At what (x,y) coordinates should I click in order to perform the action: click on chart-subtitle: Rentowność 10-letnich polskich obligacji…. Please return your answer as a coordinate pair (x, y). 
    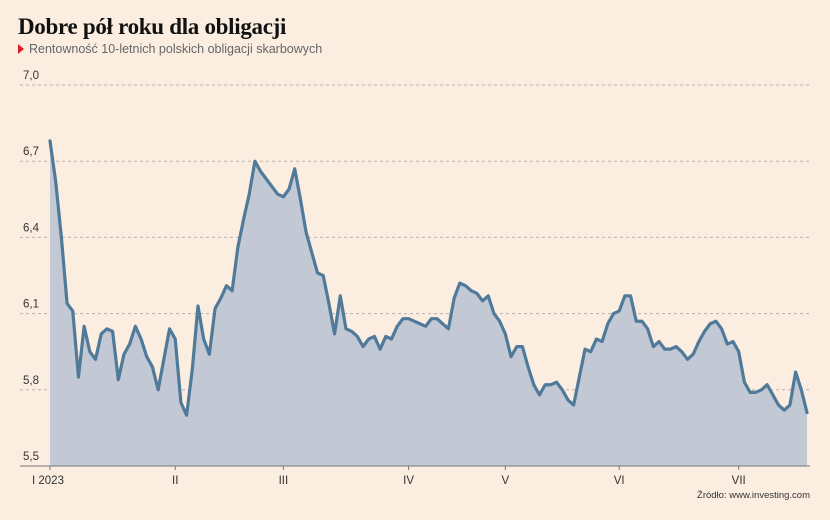
    Looking at the image, I should click on (170, 49).